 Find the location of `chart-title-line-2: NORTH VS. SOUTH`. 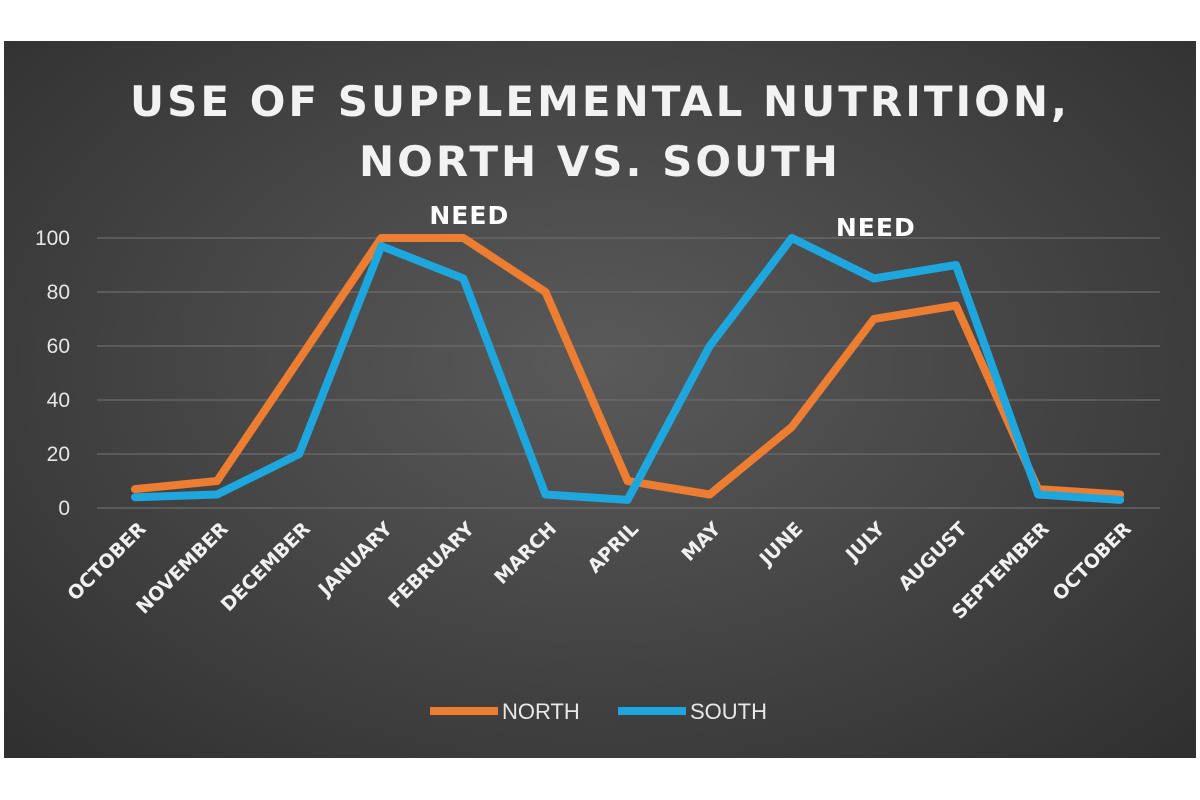

chart-title-line-2: NORTH VS. SOUTH is located at coordinates (600, 161).